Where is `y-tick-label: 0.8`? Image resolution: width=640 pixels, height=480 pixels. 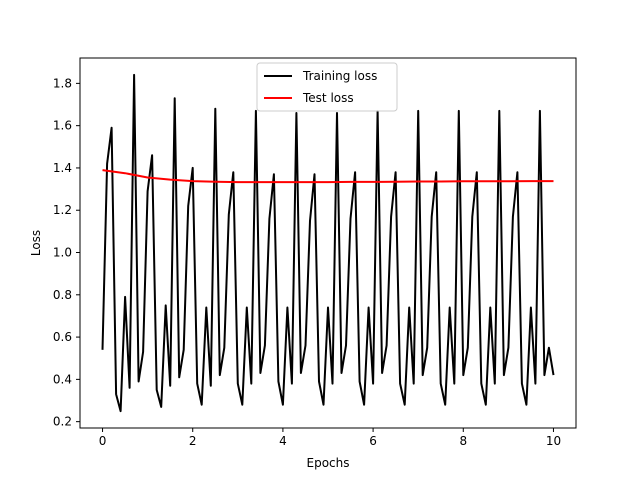 y-tick-label: 0.8 is located at coordinates (62, 295).